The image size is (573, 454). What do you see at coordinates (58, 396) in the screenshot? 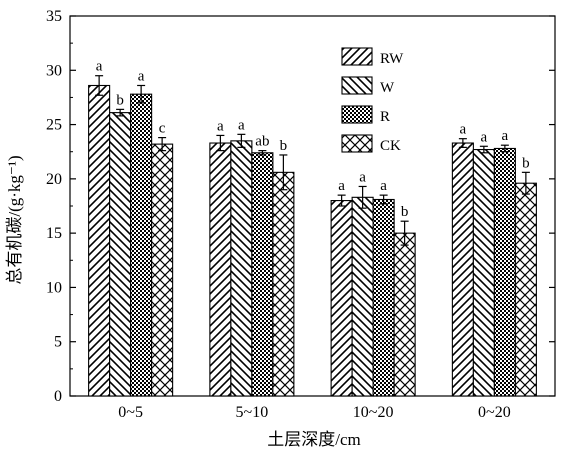
I see `y-tick-label: 0` at bounding box center [58, 396].